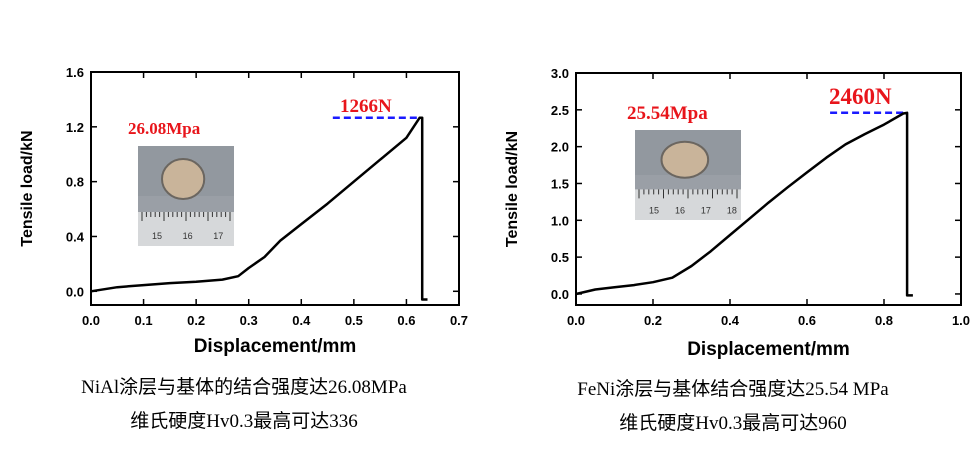 Image resolution: width=977 pixels, height=452 pixels. What do you see at coordinates (667, 113) in the screenshot?
I see `bond-strength-label: 25.54Mpa` at bounding box center [667, 113].